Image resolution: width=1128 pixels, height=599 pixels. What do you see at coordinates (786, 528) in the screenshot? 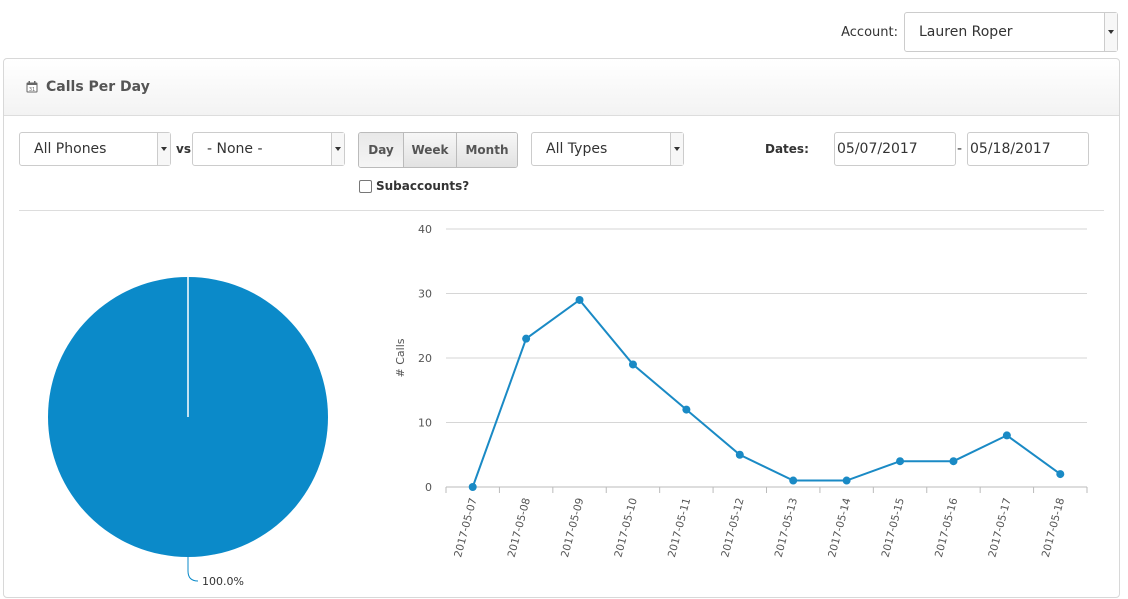
I see `x-tick-label: 2017-05-13` at bounding box center [786, 528].